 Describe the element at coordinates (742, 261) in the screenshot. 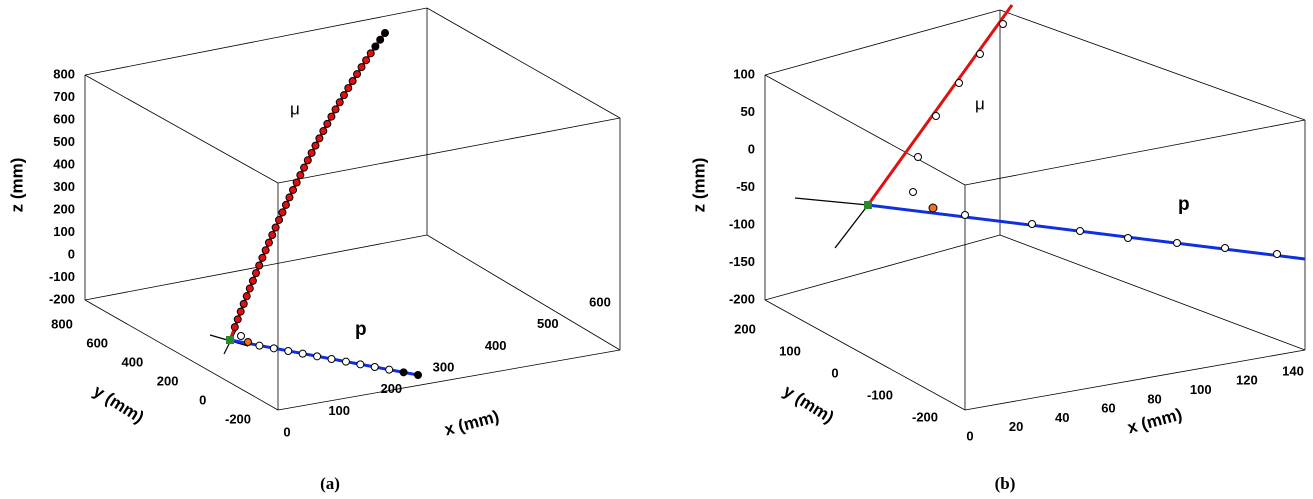

I see `z-tick-label: -150` at that location.